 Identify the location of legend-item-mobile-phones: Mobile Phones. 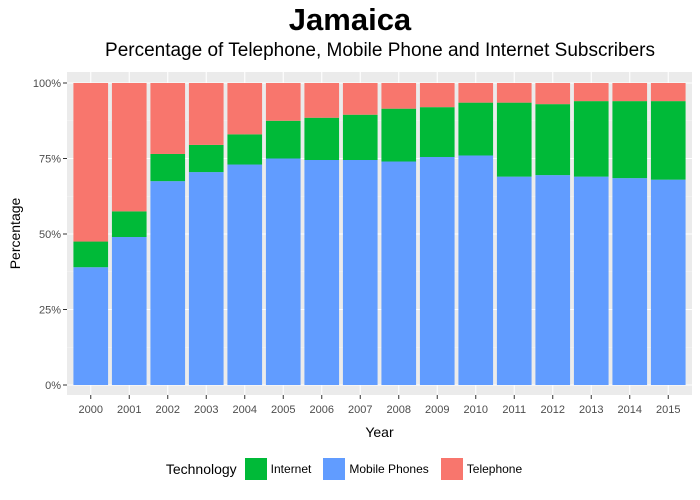
(376, 469).